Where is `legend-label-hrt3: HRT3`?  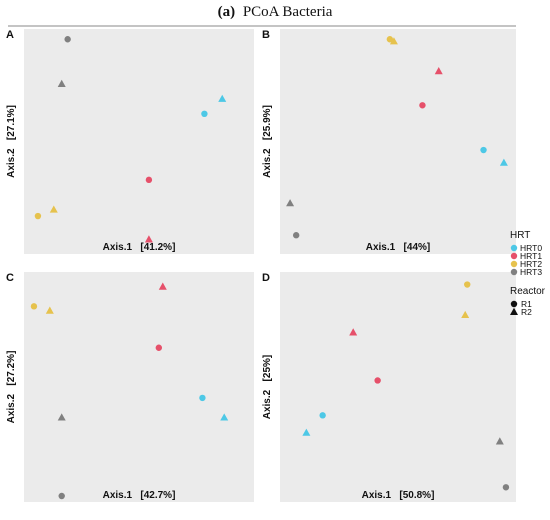
legend-label-hrt3: HRT3 is located at coordinates (531, 272).